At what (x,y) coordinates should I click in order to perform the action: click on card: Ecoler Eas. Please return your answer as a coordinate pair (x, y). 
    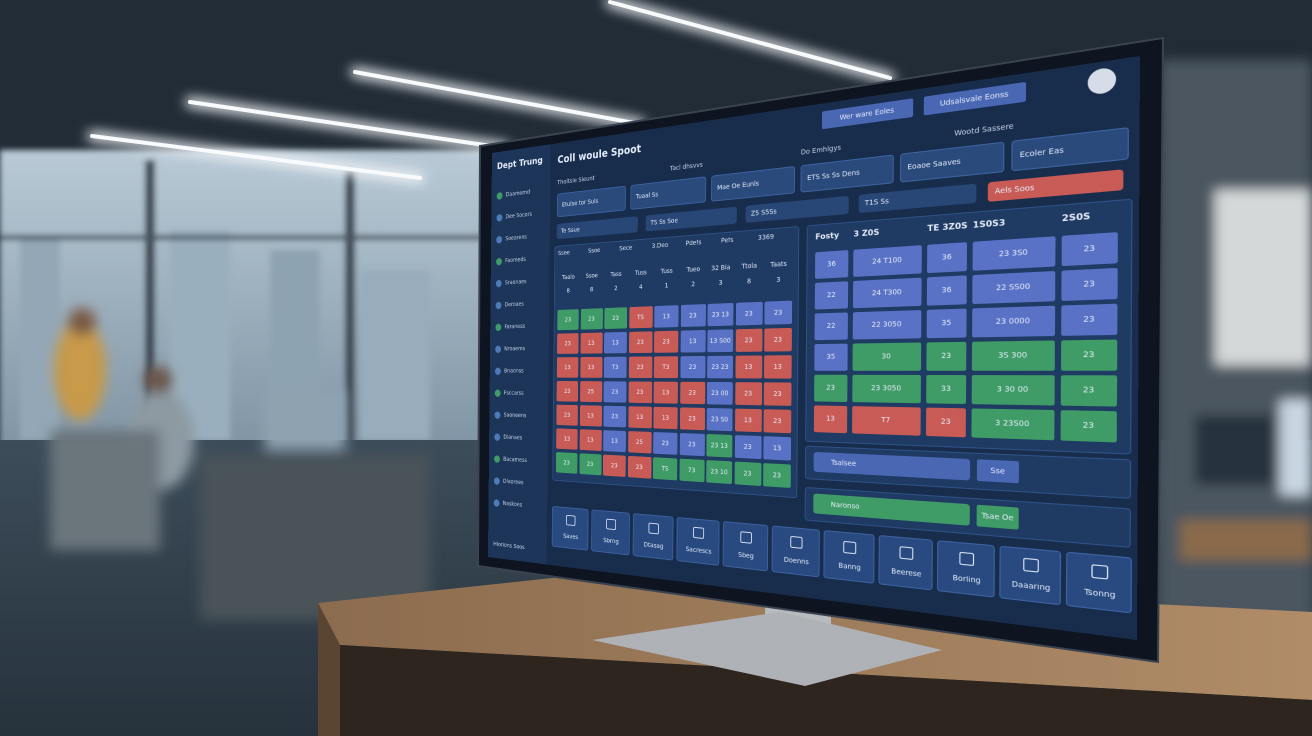
    Looking at the image, I should click on (1070, 149).